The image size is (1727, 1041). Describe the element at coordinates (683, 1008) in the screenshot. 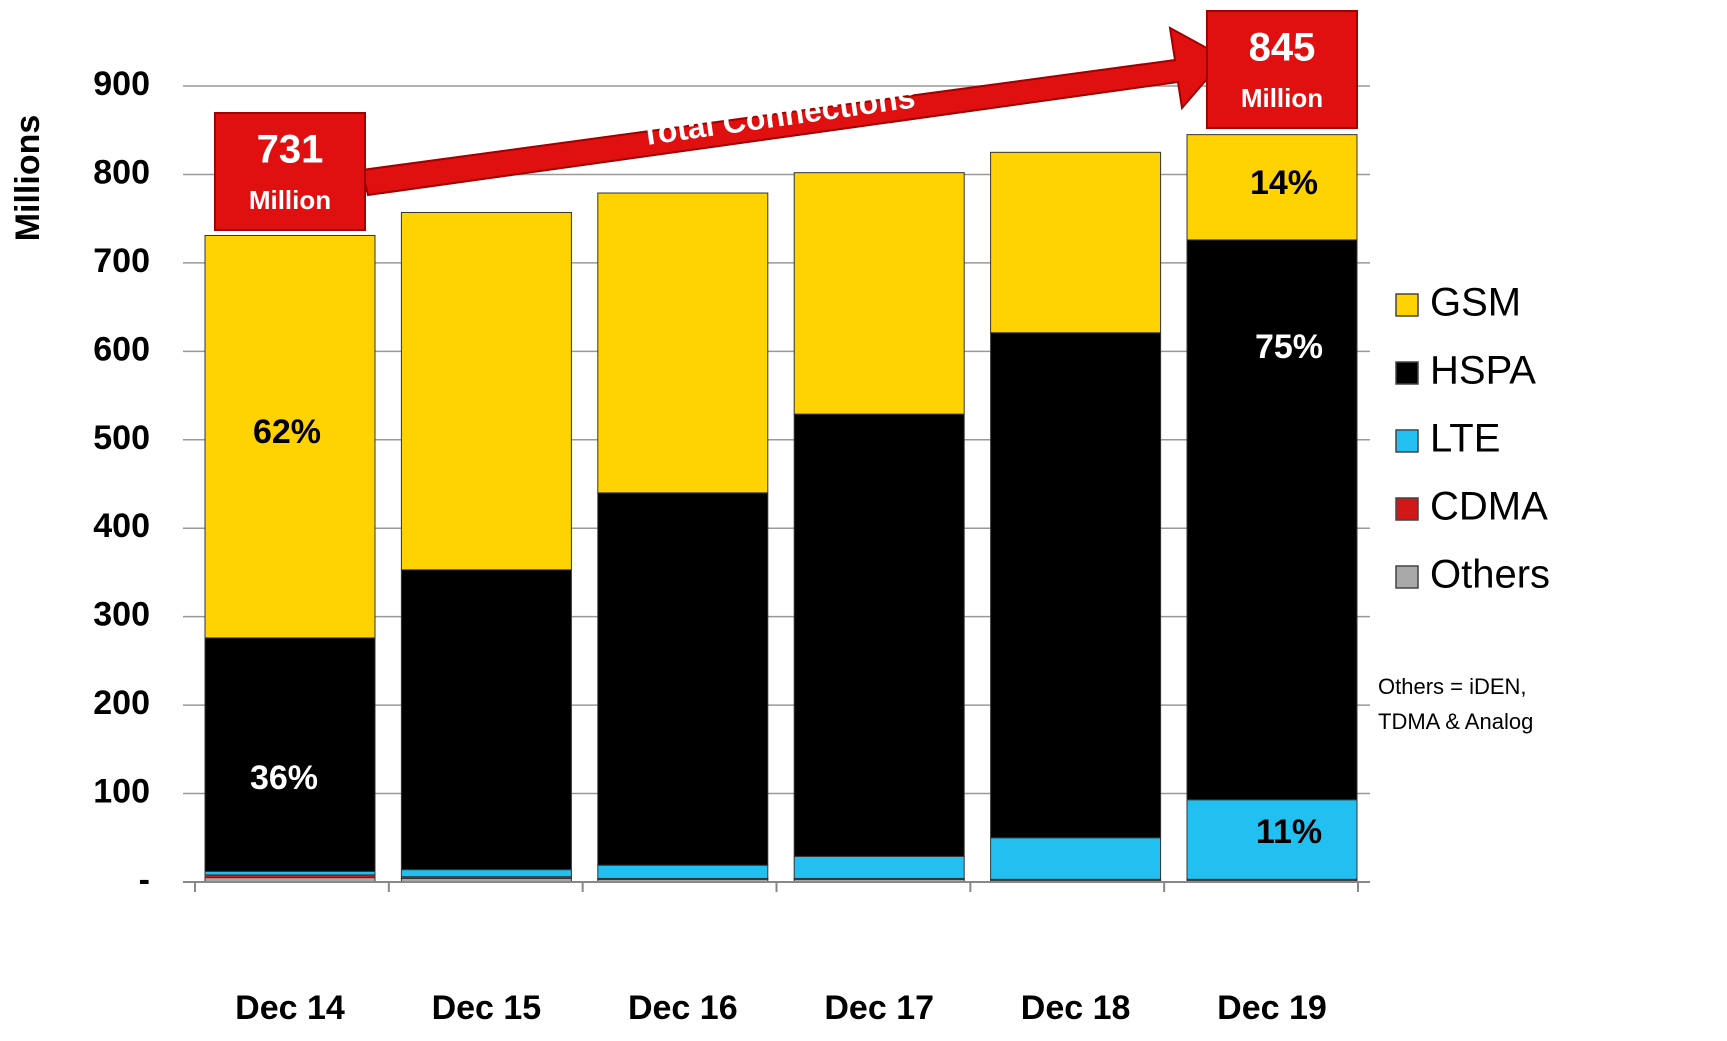

I see `x-tick-label: Dec 16` at that location.